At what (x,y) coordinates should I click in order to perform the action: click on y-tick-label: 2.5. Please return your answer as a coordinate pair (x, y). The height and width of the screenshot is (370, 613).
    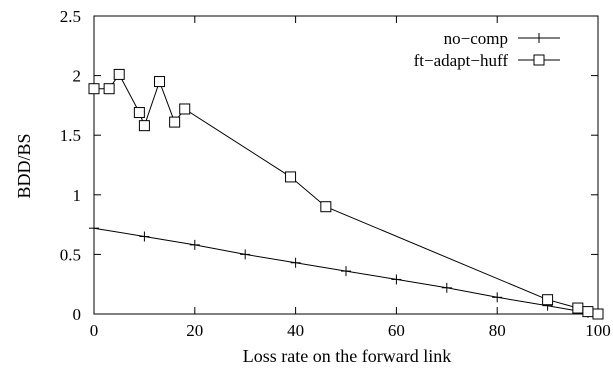
    Looking at the image, I should click on (70, 16).